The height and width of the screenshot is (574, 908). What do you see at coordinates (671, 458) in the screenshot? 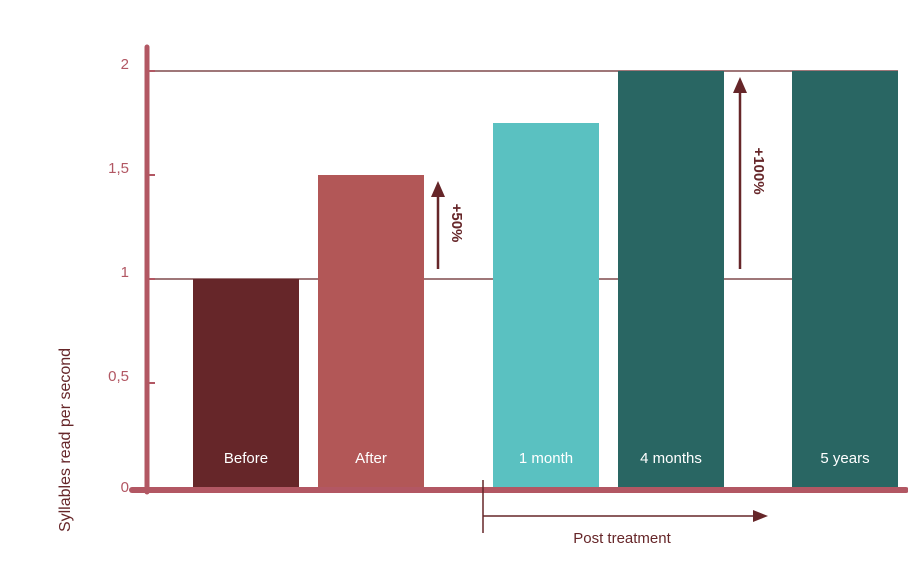
I see `bar-label: 4 months` at bounding box center [671, 458].